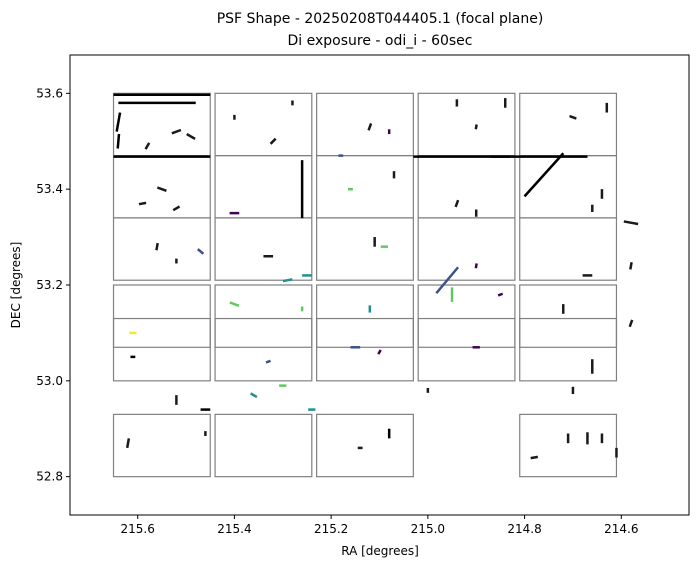 This screenshot has height=568, width=700. I want to click on chart-subtitle: Di exposure - odi_i - 60sec, so click(379, 41).